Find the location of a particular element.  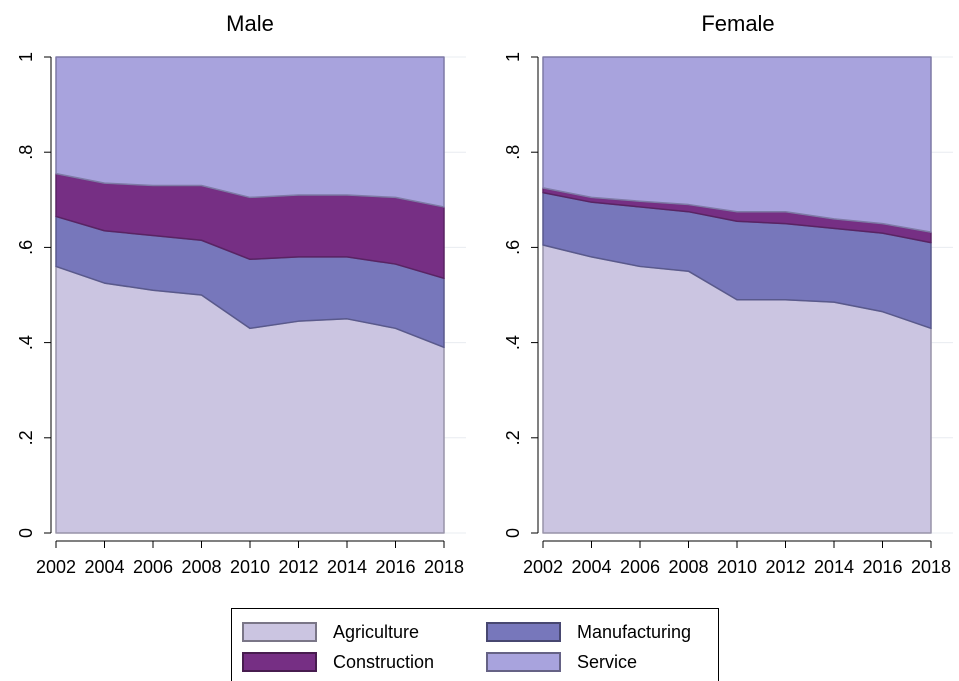

y-tick-label-male-5: 1 is located at coordinates (26, 57).